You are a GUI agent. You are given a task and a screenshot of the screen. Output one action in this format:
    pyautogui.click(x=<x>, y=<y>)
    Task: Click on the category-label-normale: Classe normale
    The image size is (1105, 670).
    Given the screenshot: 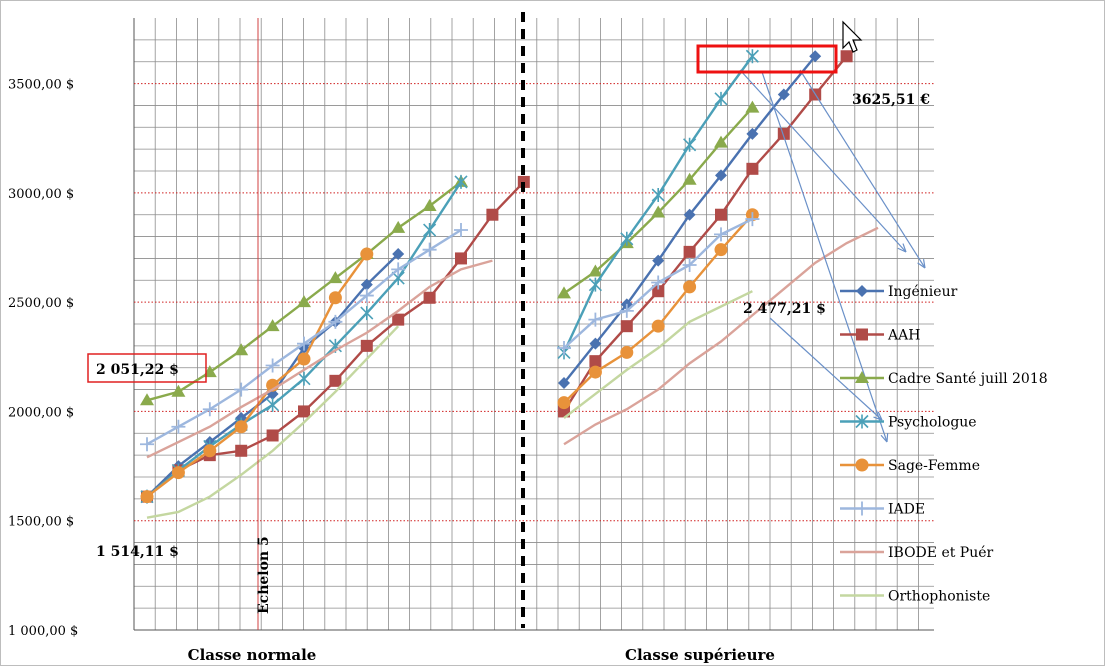 What is the action you would take?
    pyautogui.click(x=252, y=655)
    